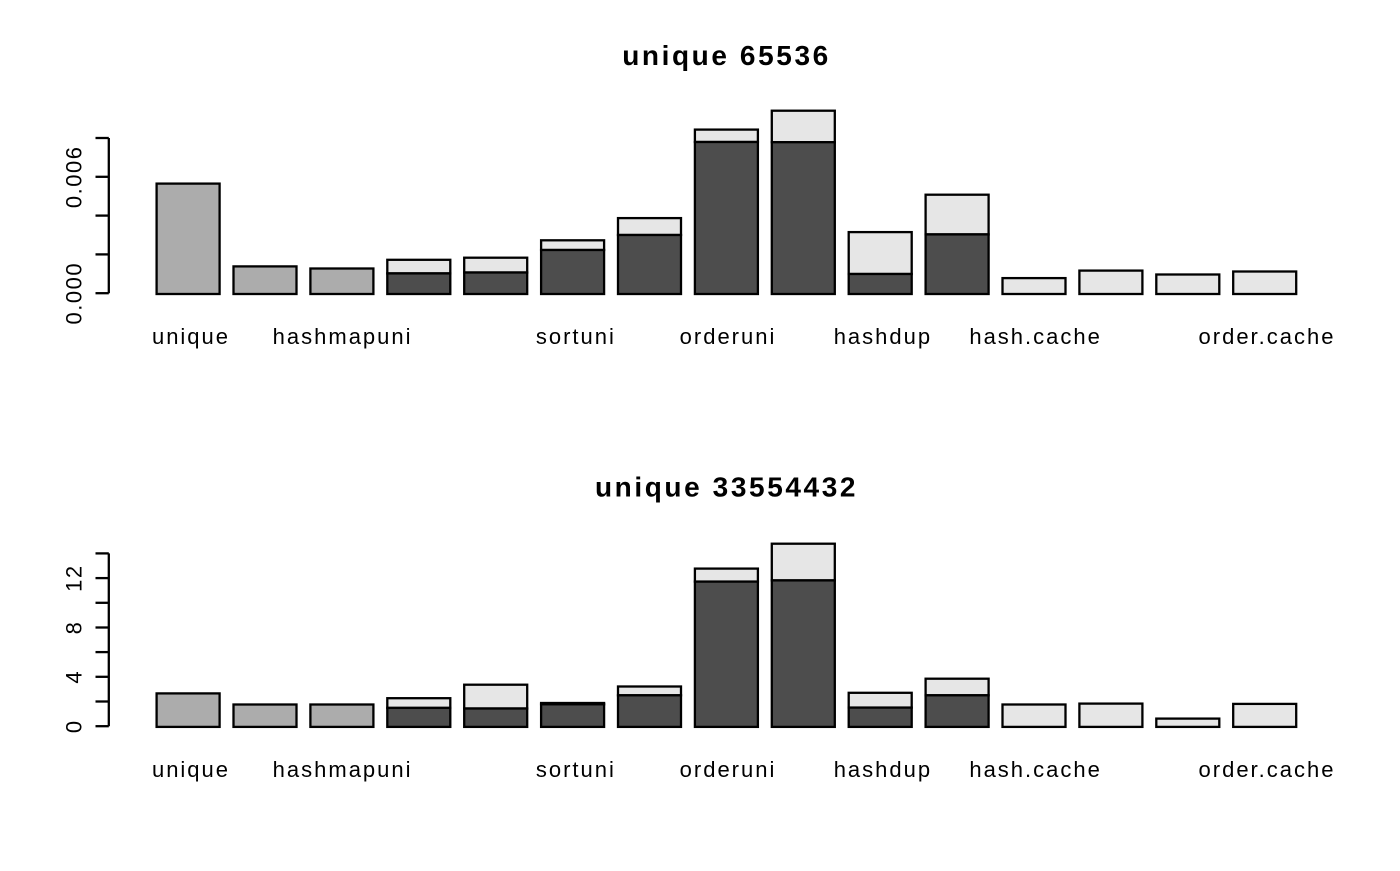  I want to click on svg-text: 0, so click(73, 726).